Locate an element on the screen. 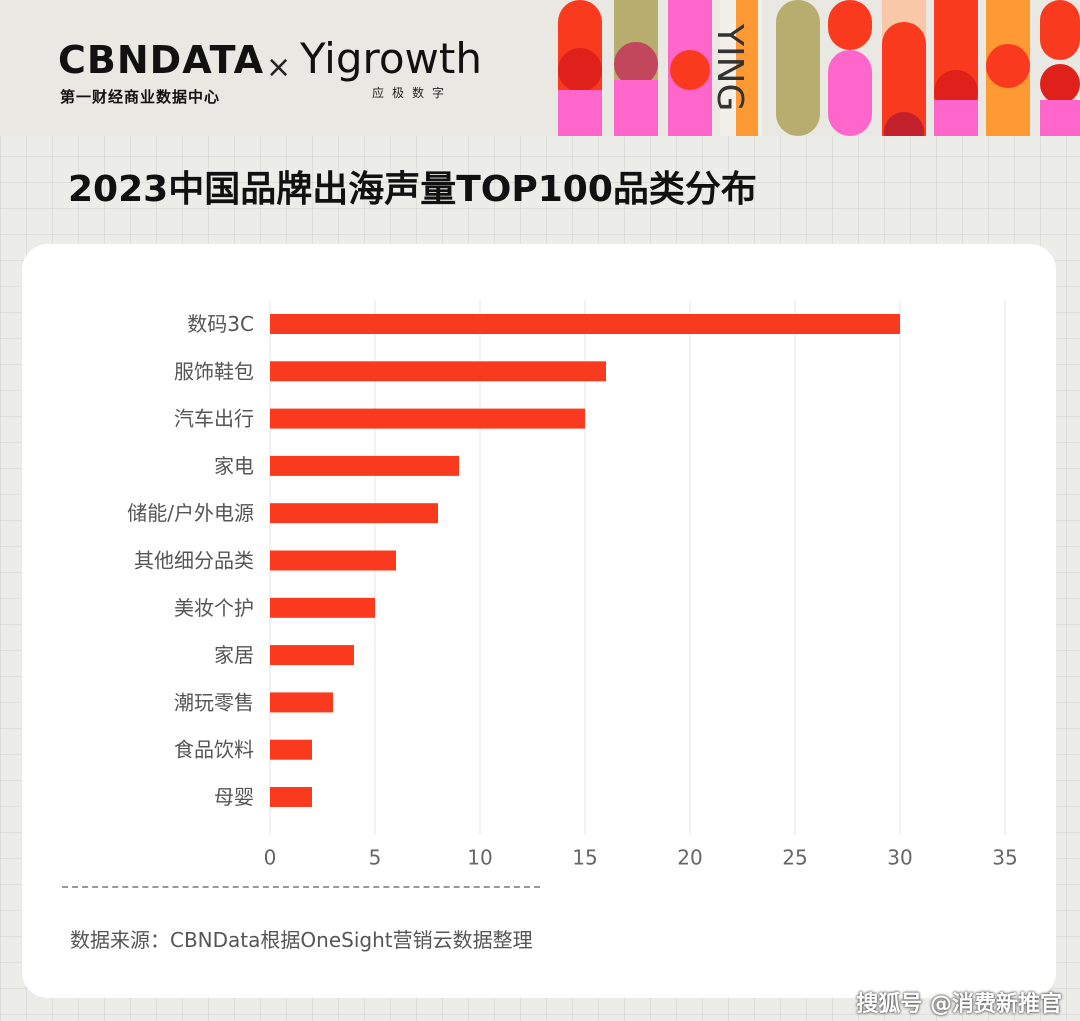 Image resolution: width=1080 pixels, height=1021 pixels. x-tick-label: 15 is located at coordinates (584, 858).